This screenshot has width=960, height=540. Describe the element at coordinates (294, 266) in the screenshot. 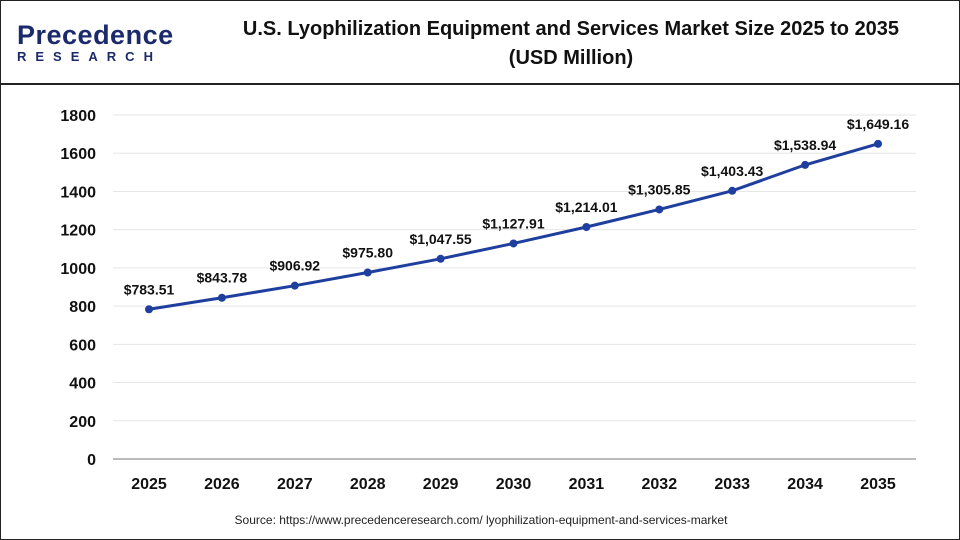

I see `data-label: $906.92` at that location.